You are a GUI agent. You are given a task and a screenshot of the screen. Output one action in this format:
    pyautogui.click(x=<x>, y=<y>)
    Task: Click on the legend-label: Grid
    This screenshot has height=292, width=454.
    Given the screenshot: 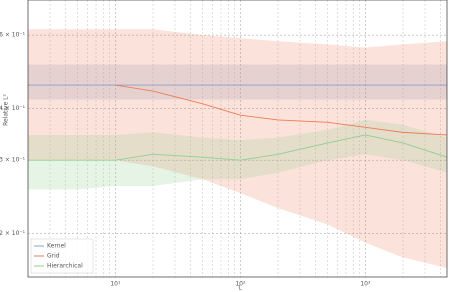 What is the action you would take?
    pyautogui.click(x=53, y=256)
    